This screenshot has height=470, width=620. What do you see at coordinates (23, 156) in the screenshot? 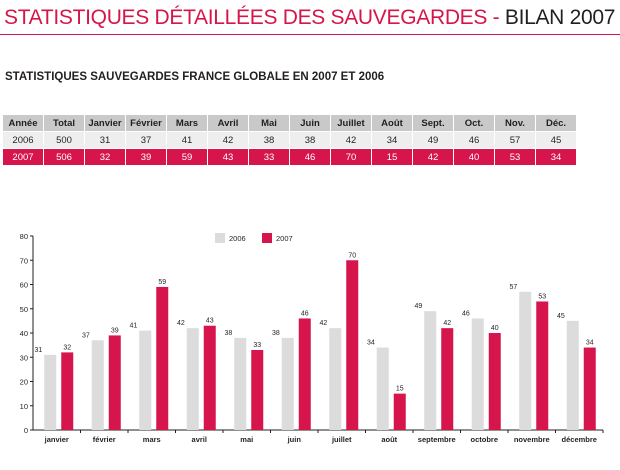
I see `table-cell: 2007` at bounding box center [23, 156].